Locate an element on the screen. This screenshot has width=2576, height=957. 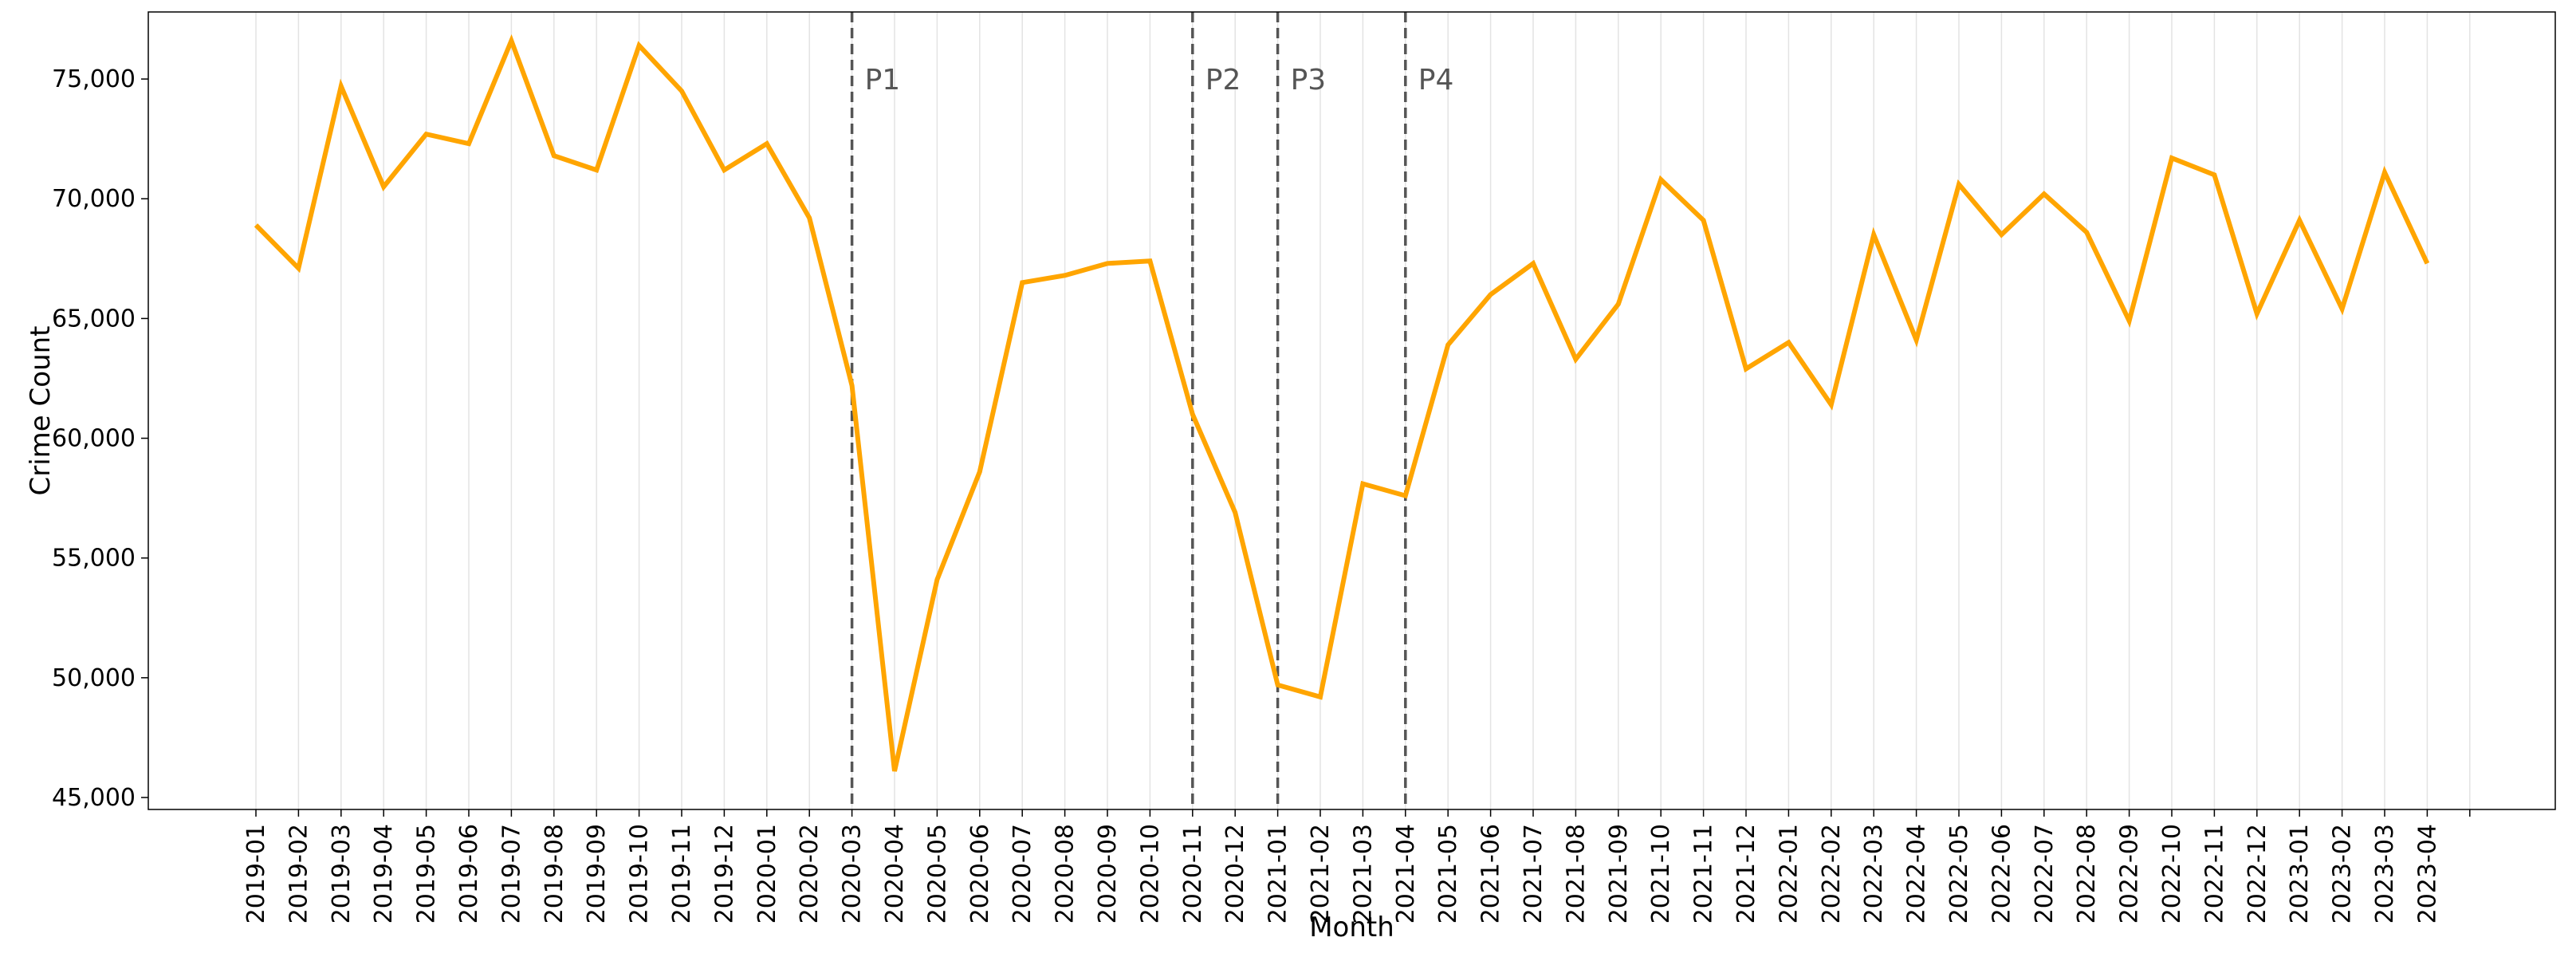
x-tick-label: 2020-06 is located at coordinates (980, 874).